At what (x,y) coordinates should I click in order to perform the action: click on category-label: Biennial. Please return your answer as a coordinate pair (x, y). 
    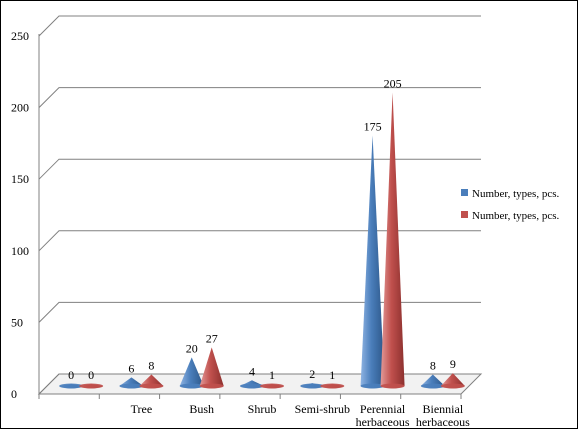
    Looking at the image, I should click on (443, 409).